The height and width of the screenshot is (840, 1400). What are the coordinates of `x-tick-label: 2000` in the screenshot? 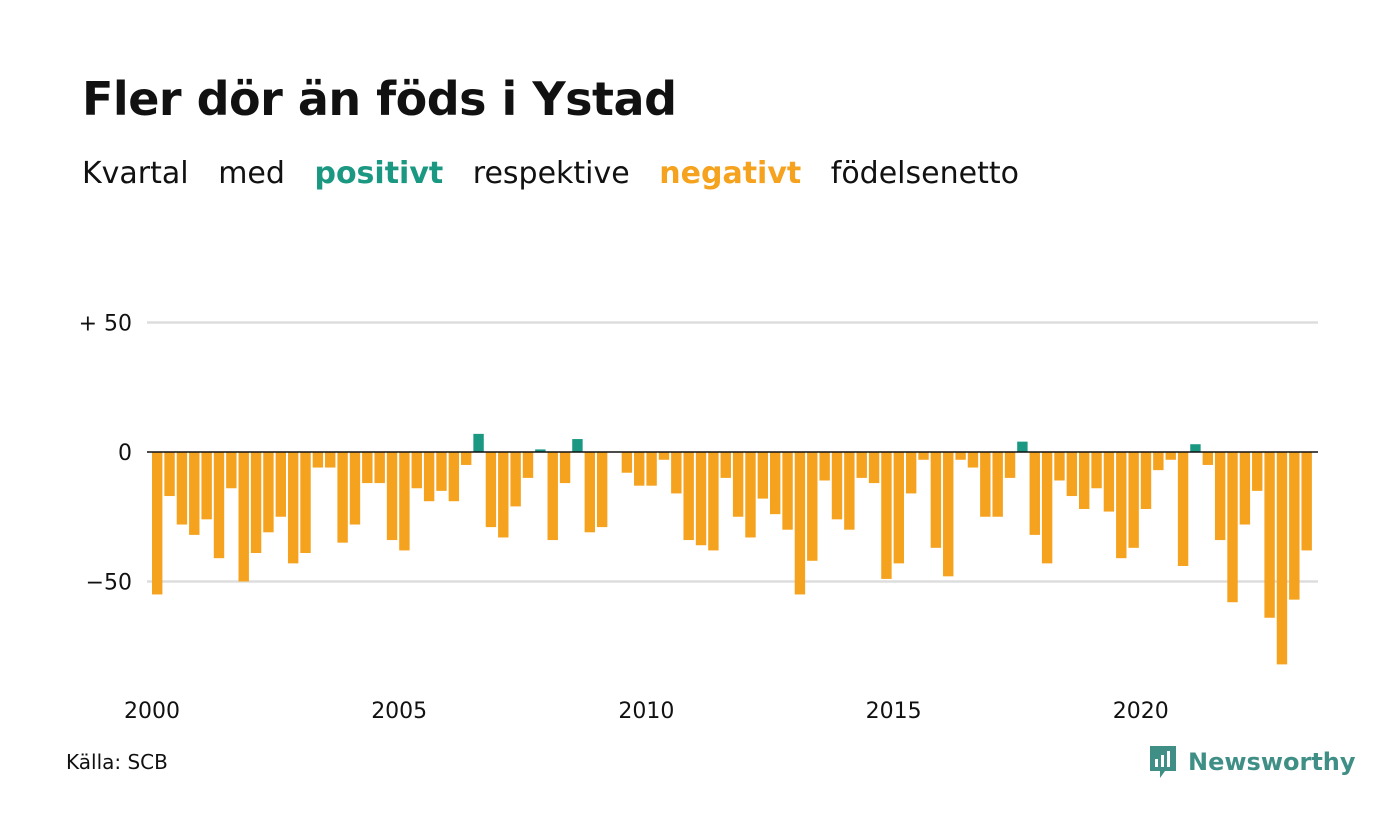 It's located at (152, 711).